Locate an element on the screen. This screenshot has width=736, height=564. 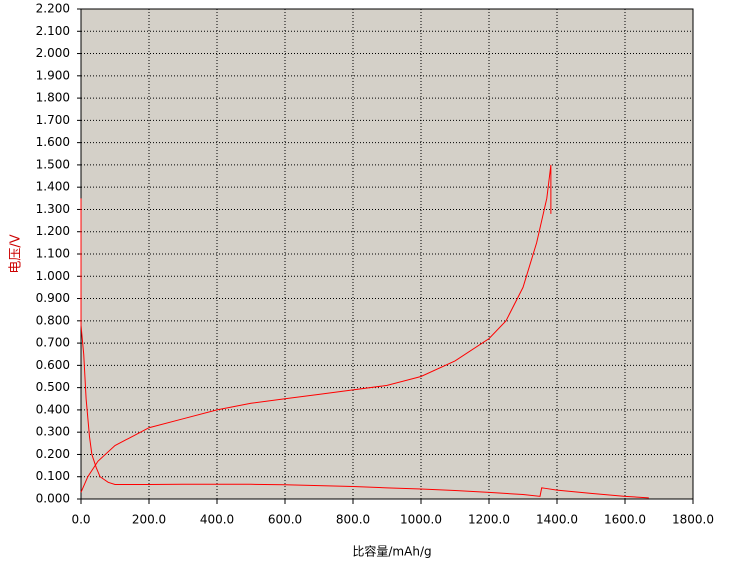
y-tick-label: 0.200 is located at coordinates (53, 454).